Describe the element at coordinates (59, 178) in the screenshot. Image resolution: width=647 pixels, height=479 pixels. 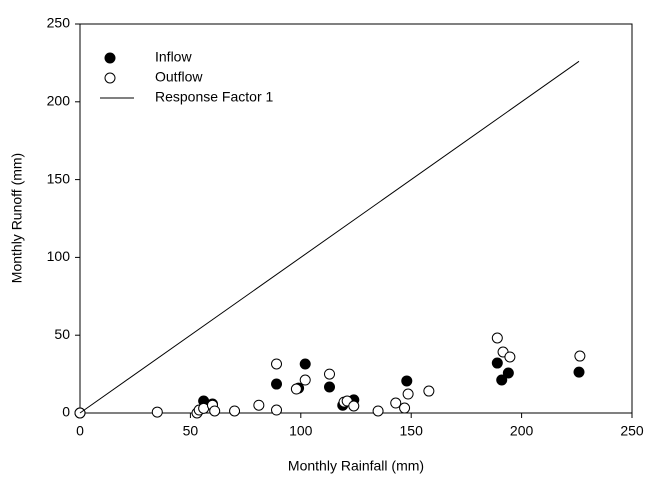
I see `y-tick-label: 150` at that location.